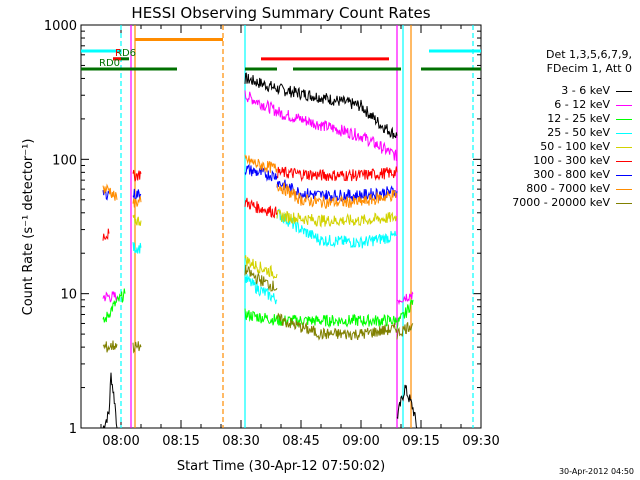 This screenshot has height=480, width=640. What do you see at coordinates (561, 202) in the screenshot?
I see `legend-label: 7000 - 20000 keV` at bounding box center [561, 202].